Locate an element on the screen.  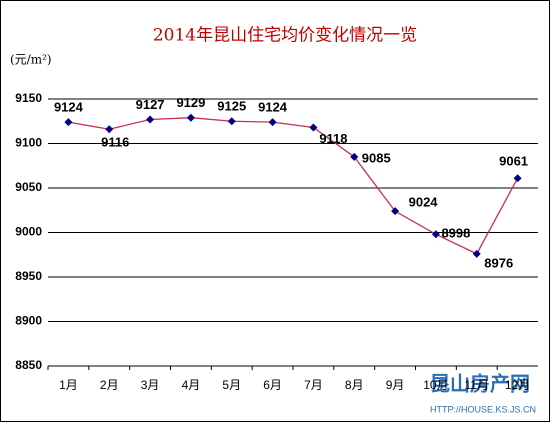
x-tick-label: 6月 is located at coordinates (272, 385).